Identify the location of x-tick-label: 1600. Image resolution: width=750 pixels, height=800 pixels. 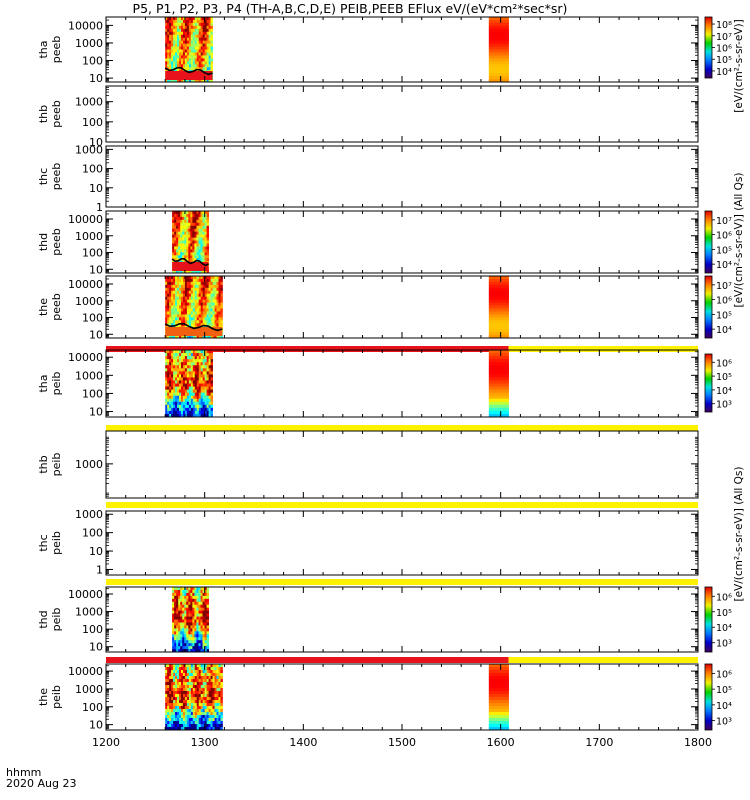
(501, 742).